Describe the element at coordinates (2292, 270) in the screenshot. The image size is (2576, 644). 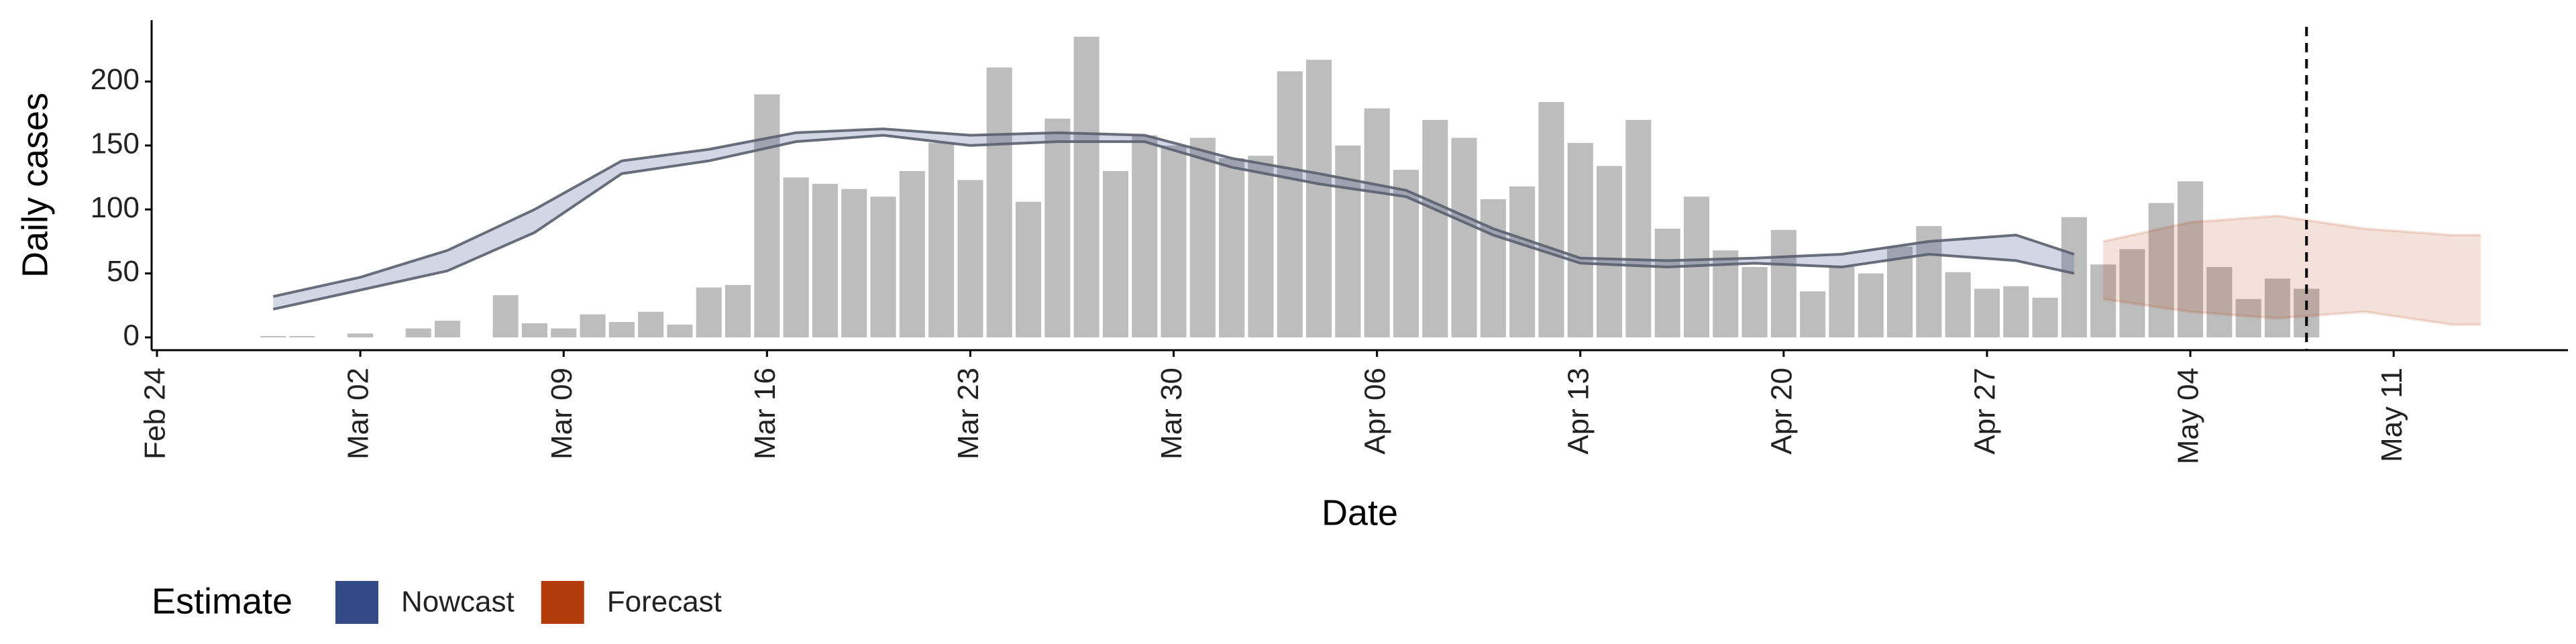
I see `band-area` at that location.